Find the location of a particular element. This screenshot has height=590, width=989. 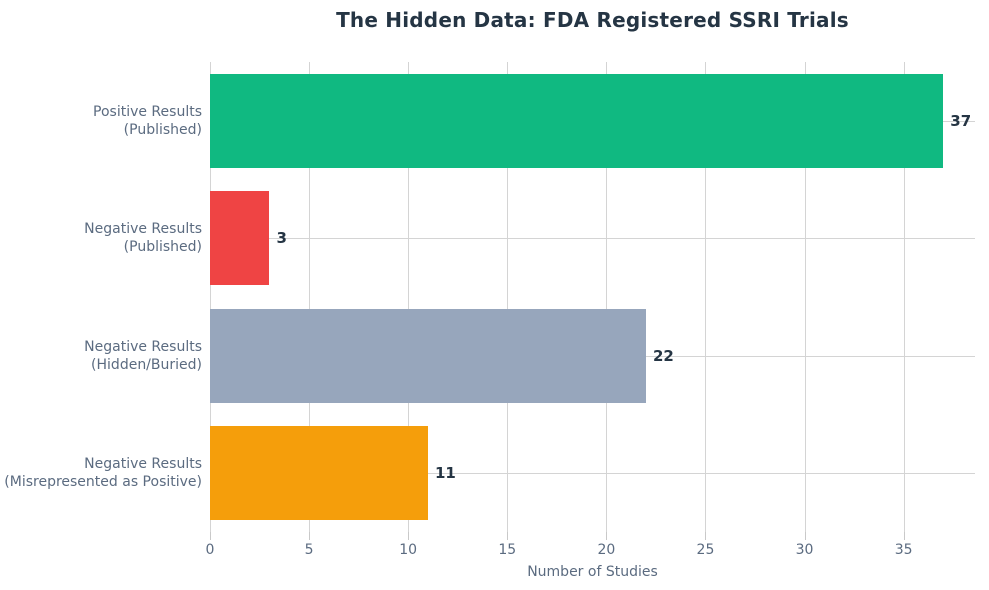

x-tick-label: 20 is located at coordinates (606, 550).